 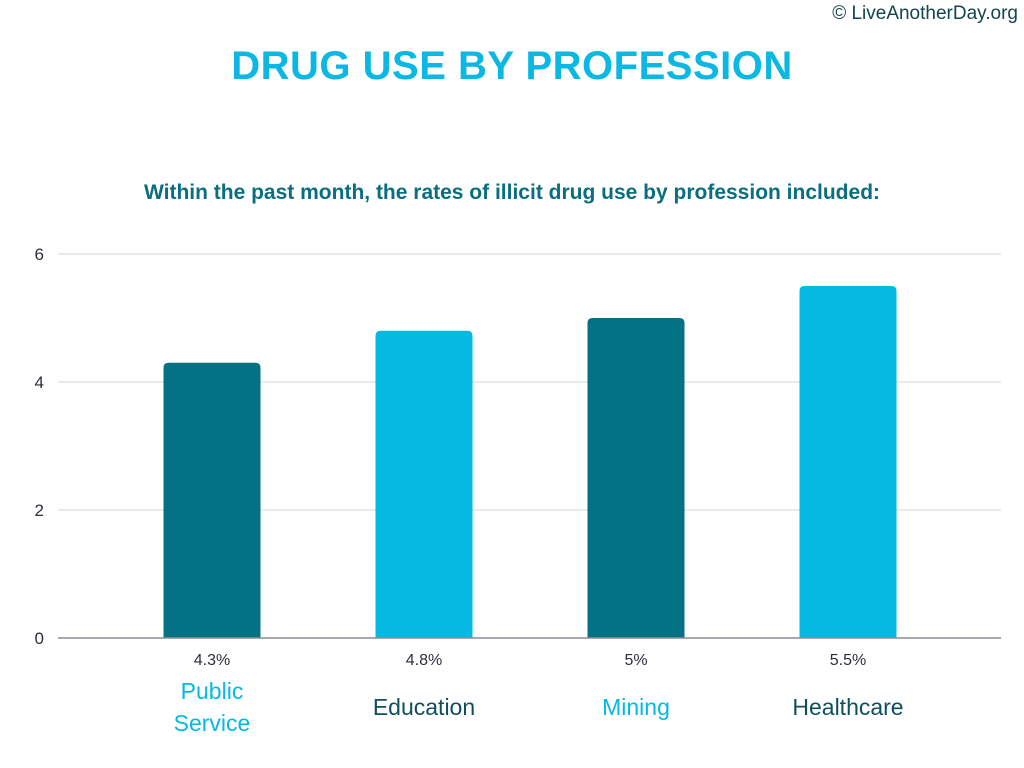 What do you see at coordinates (39, 382) in the screenshot?
I see `y-tick-label: 4` at bounding box center [39, 382].